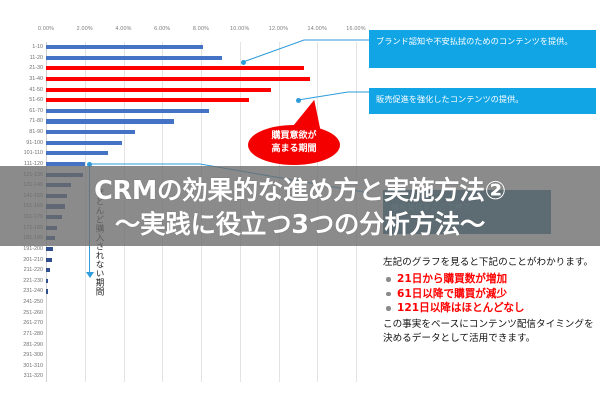 The width and height of the screenshot is (600, 420). Describe the element at coordinates (300, 225) in the screenshot. I see `title-line-2: 〜実践に役立つ3つの分析方法〜` at that location.